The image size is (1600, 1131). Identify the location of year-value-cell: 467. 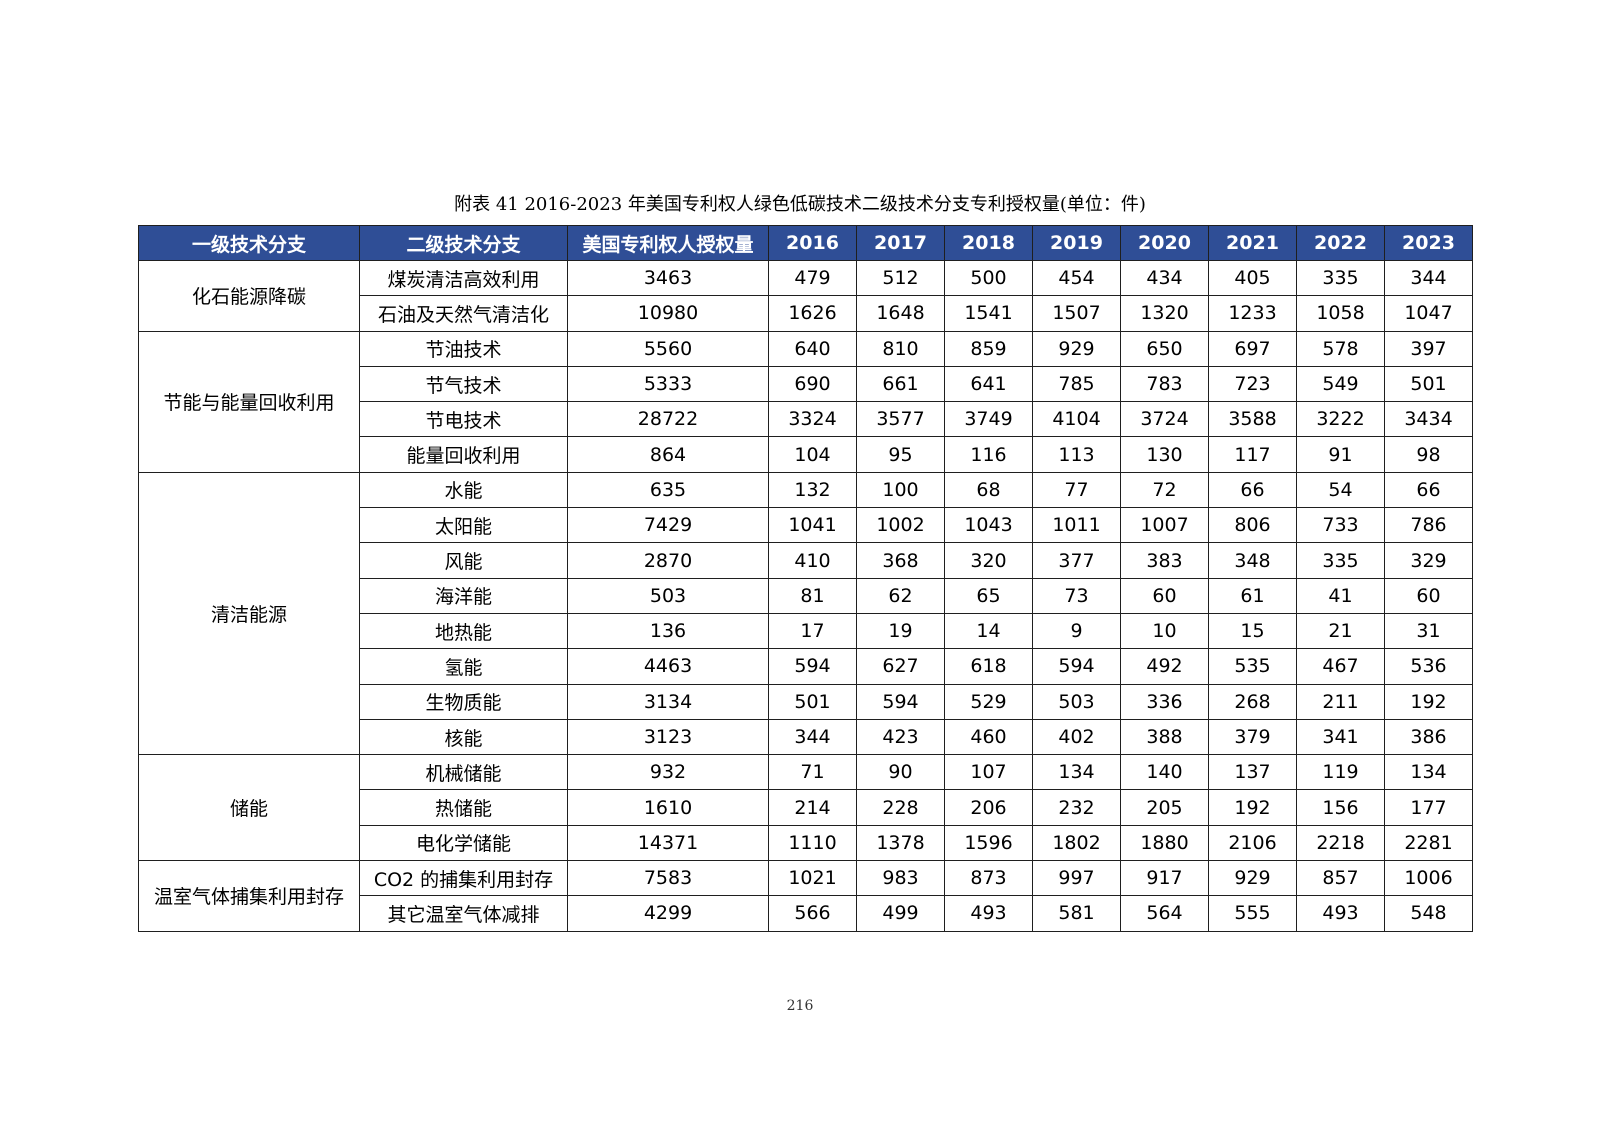
(1340, 666).